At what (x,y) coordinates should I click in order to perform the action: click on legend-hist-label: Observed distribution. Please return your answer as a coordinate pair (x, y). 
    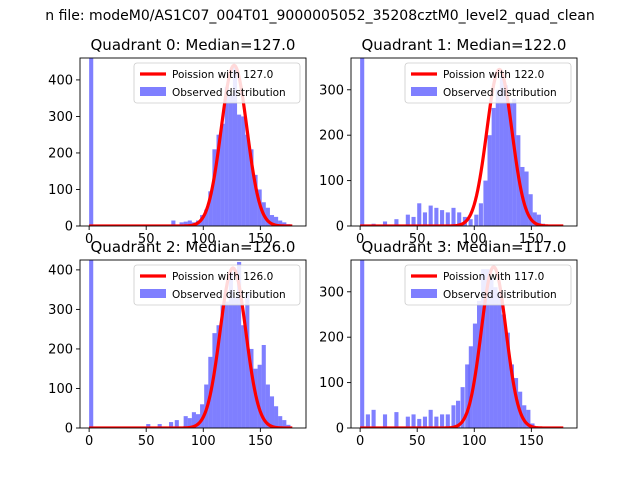
    Looking at the image, I should click on (229, 93).